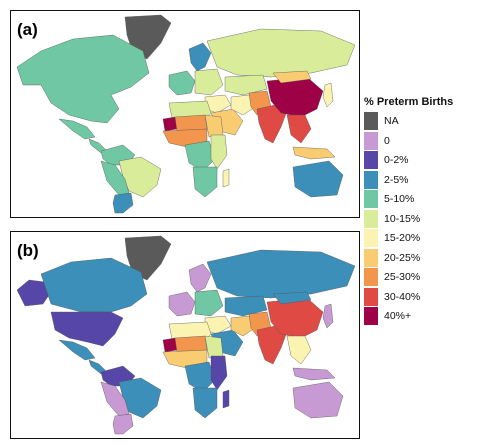  Describe the element at coordinates (431, 122) in the screenshot. I see `legend-item: NA` at that location.